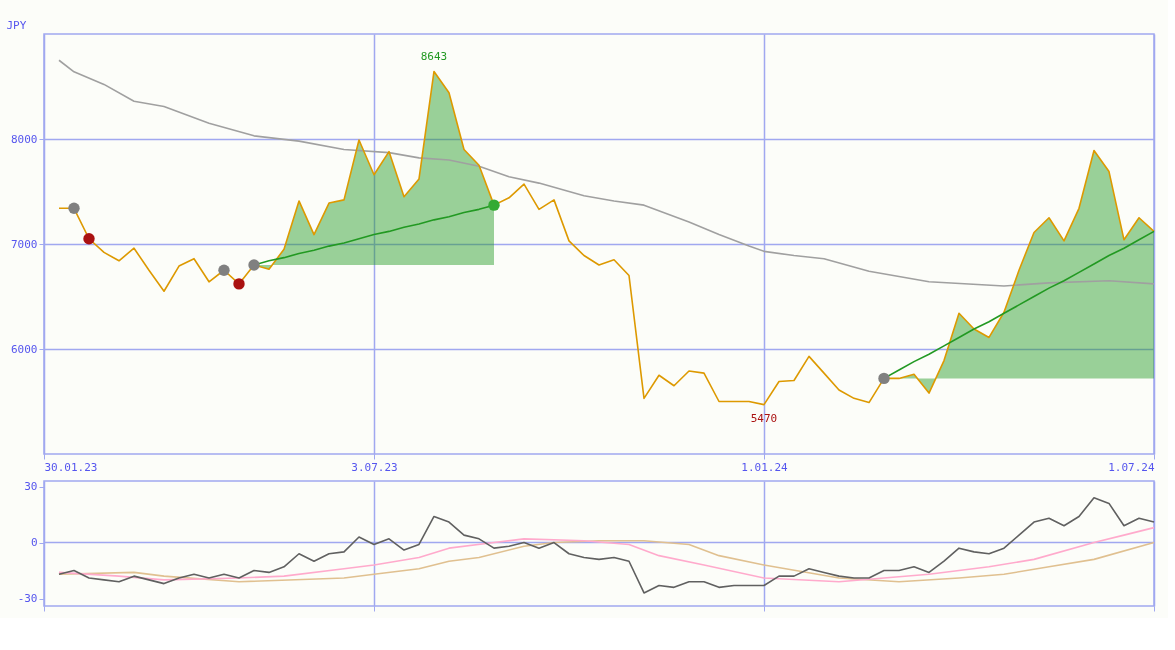 This screenshot has height=650, width=1175. What do you see at coordinates (27, 599) in the screenshot?
I see `y-tick-label: -30` at bounding box center [27, 599].